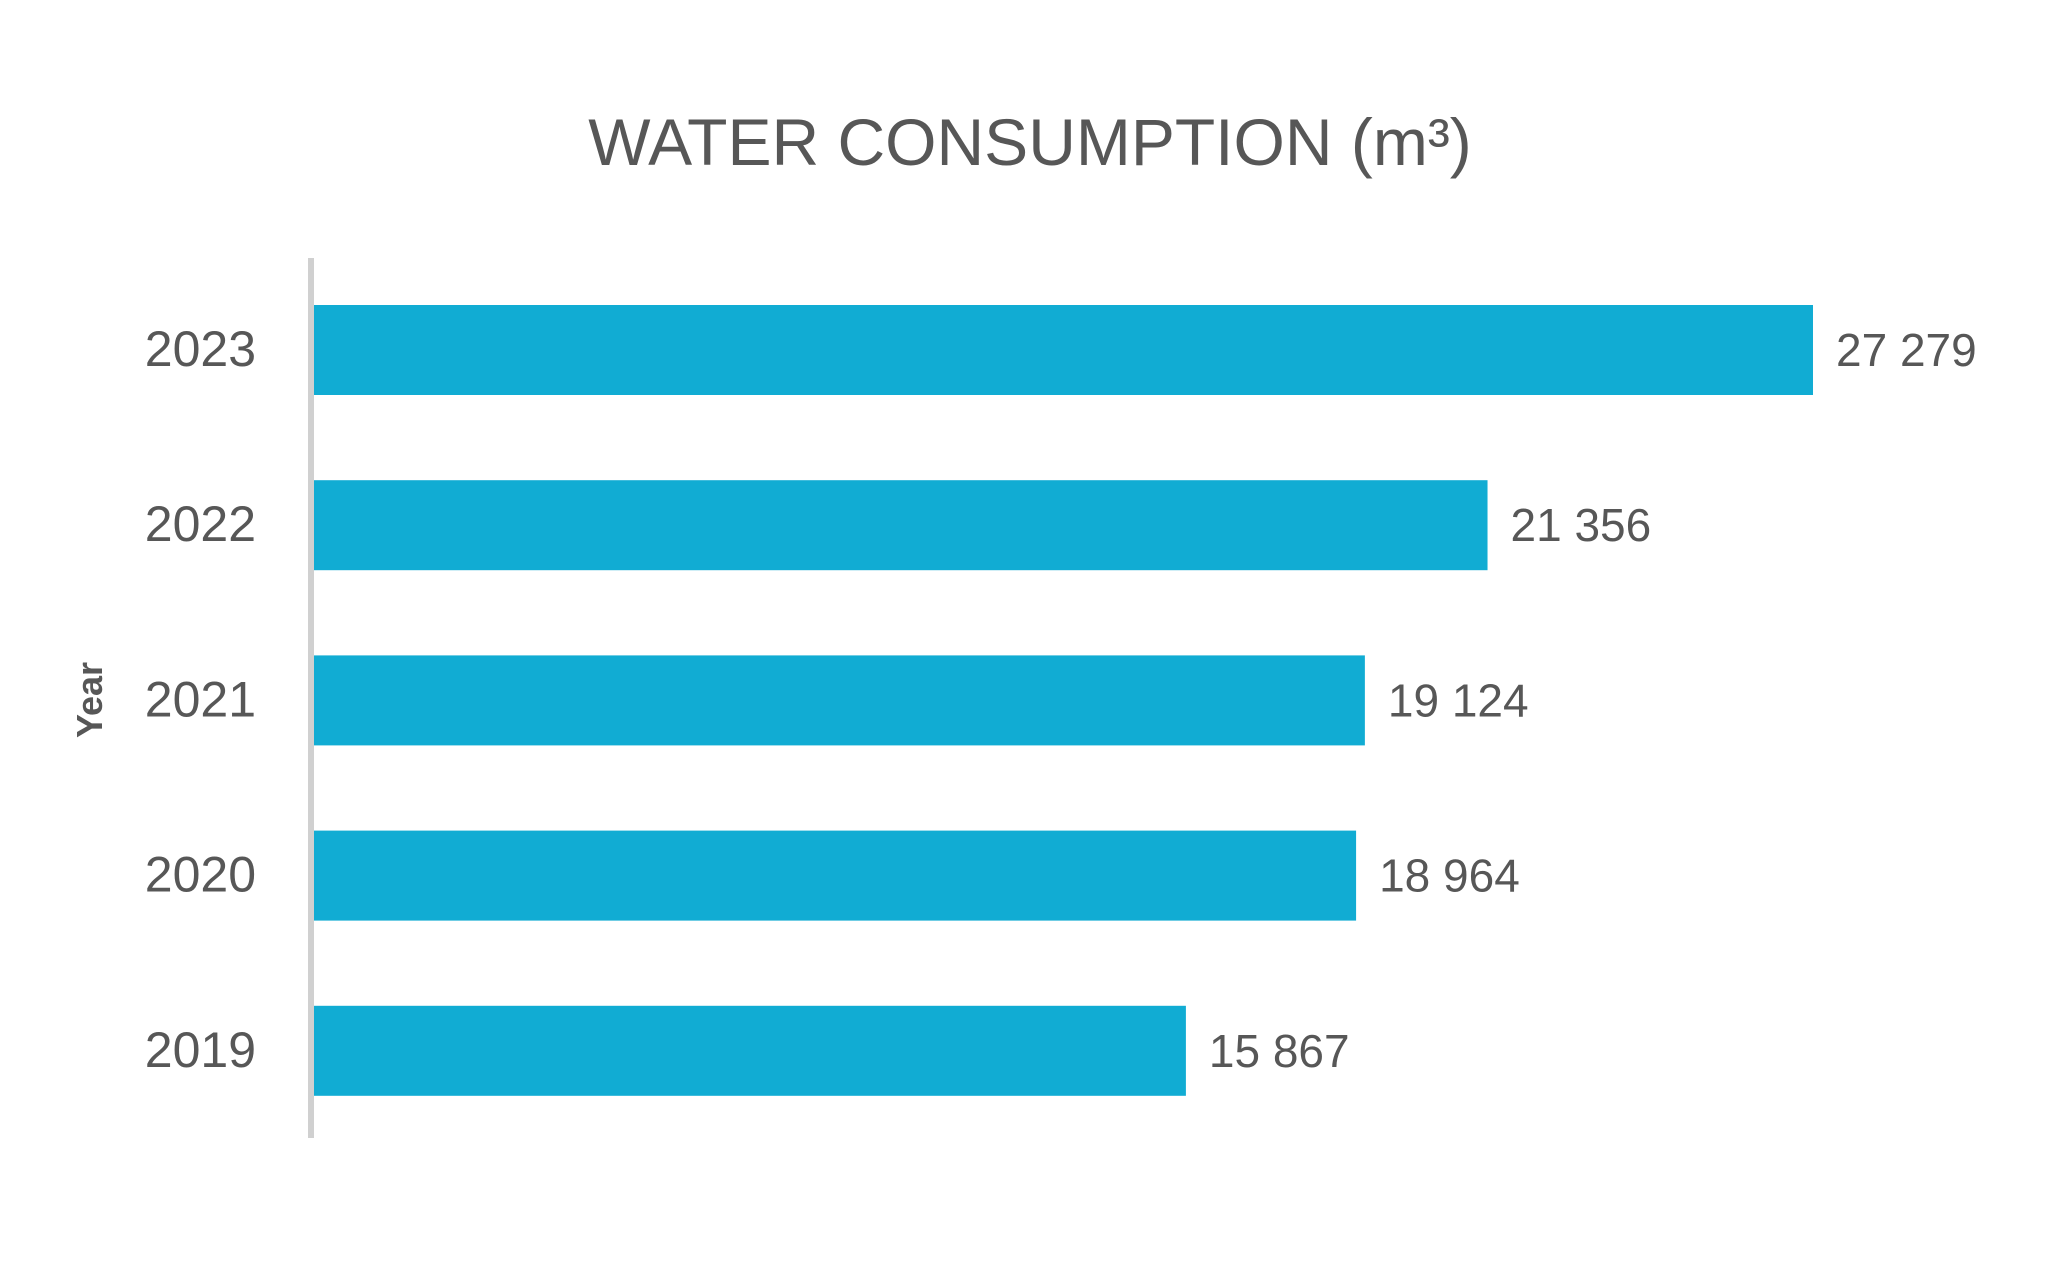  Describe the element at coordinates (750, 1050) in the screenshot. I see `bar-2019` at that location.